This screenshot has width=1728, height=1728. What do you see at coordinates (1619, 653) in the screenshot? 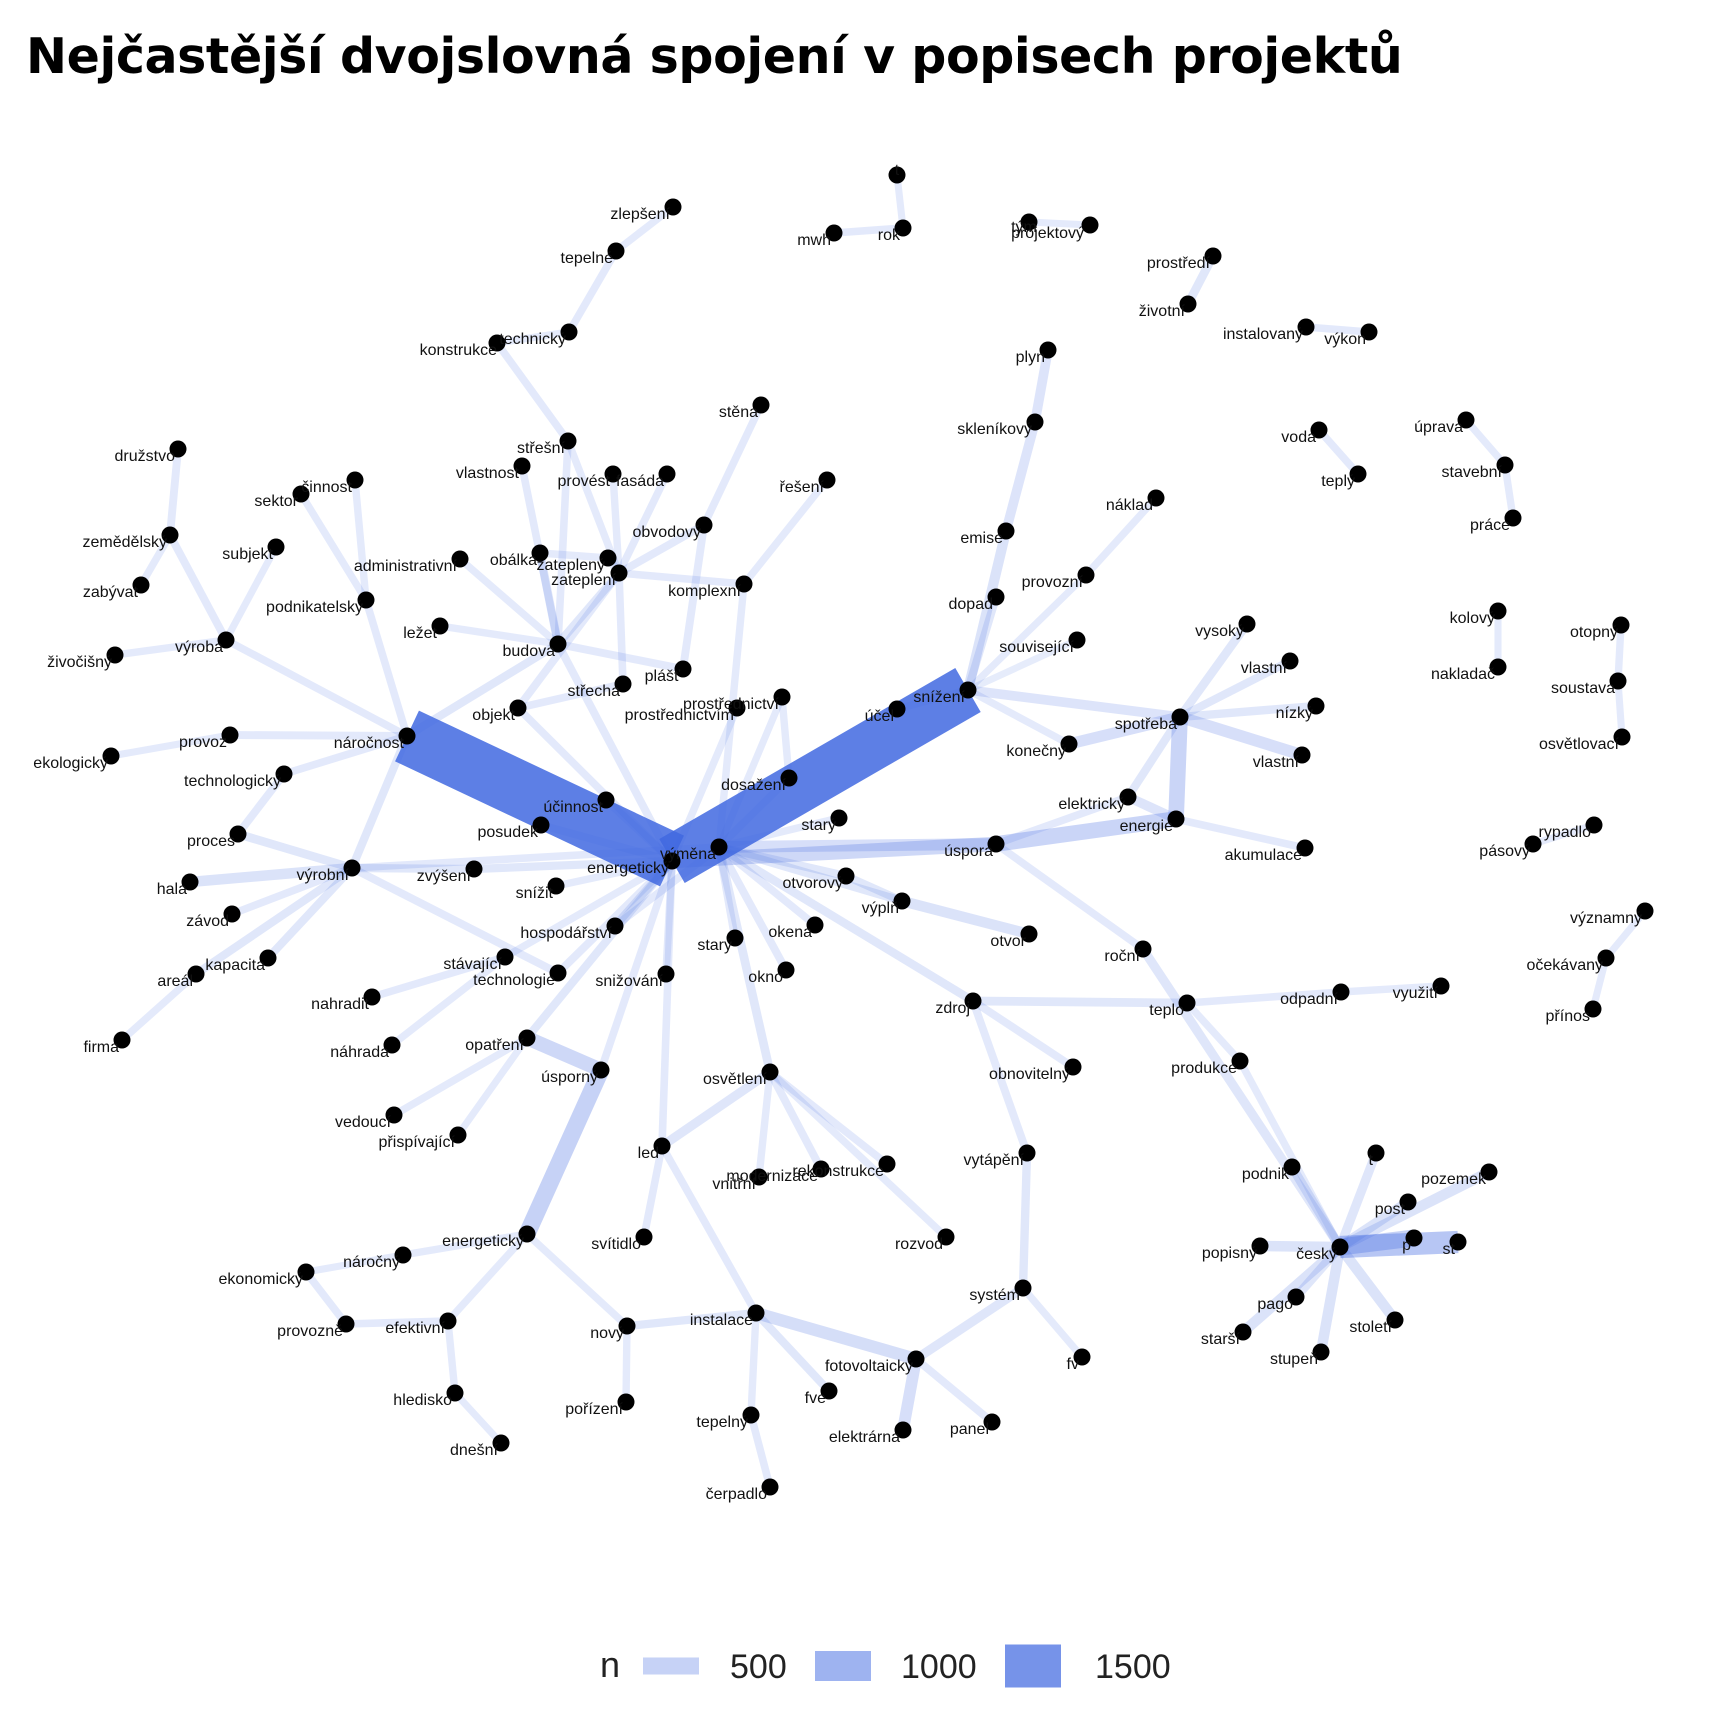
I see `edge-otopny-soustava` at bounding box center [1619, 653].